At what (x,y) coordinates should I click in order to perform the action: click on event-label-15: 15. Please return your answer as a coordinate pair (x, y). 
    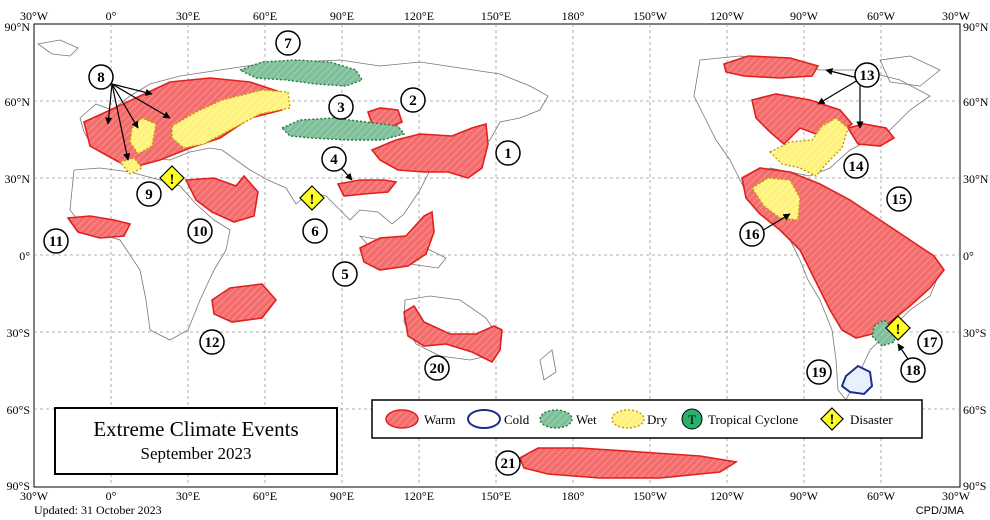
    Looking at the image, I should click on (899, 199).